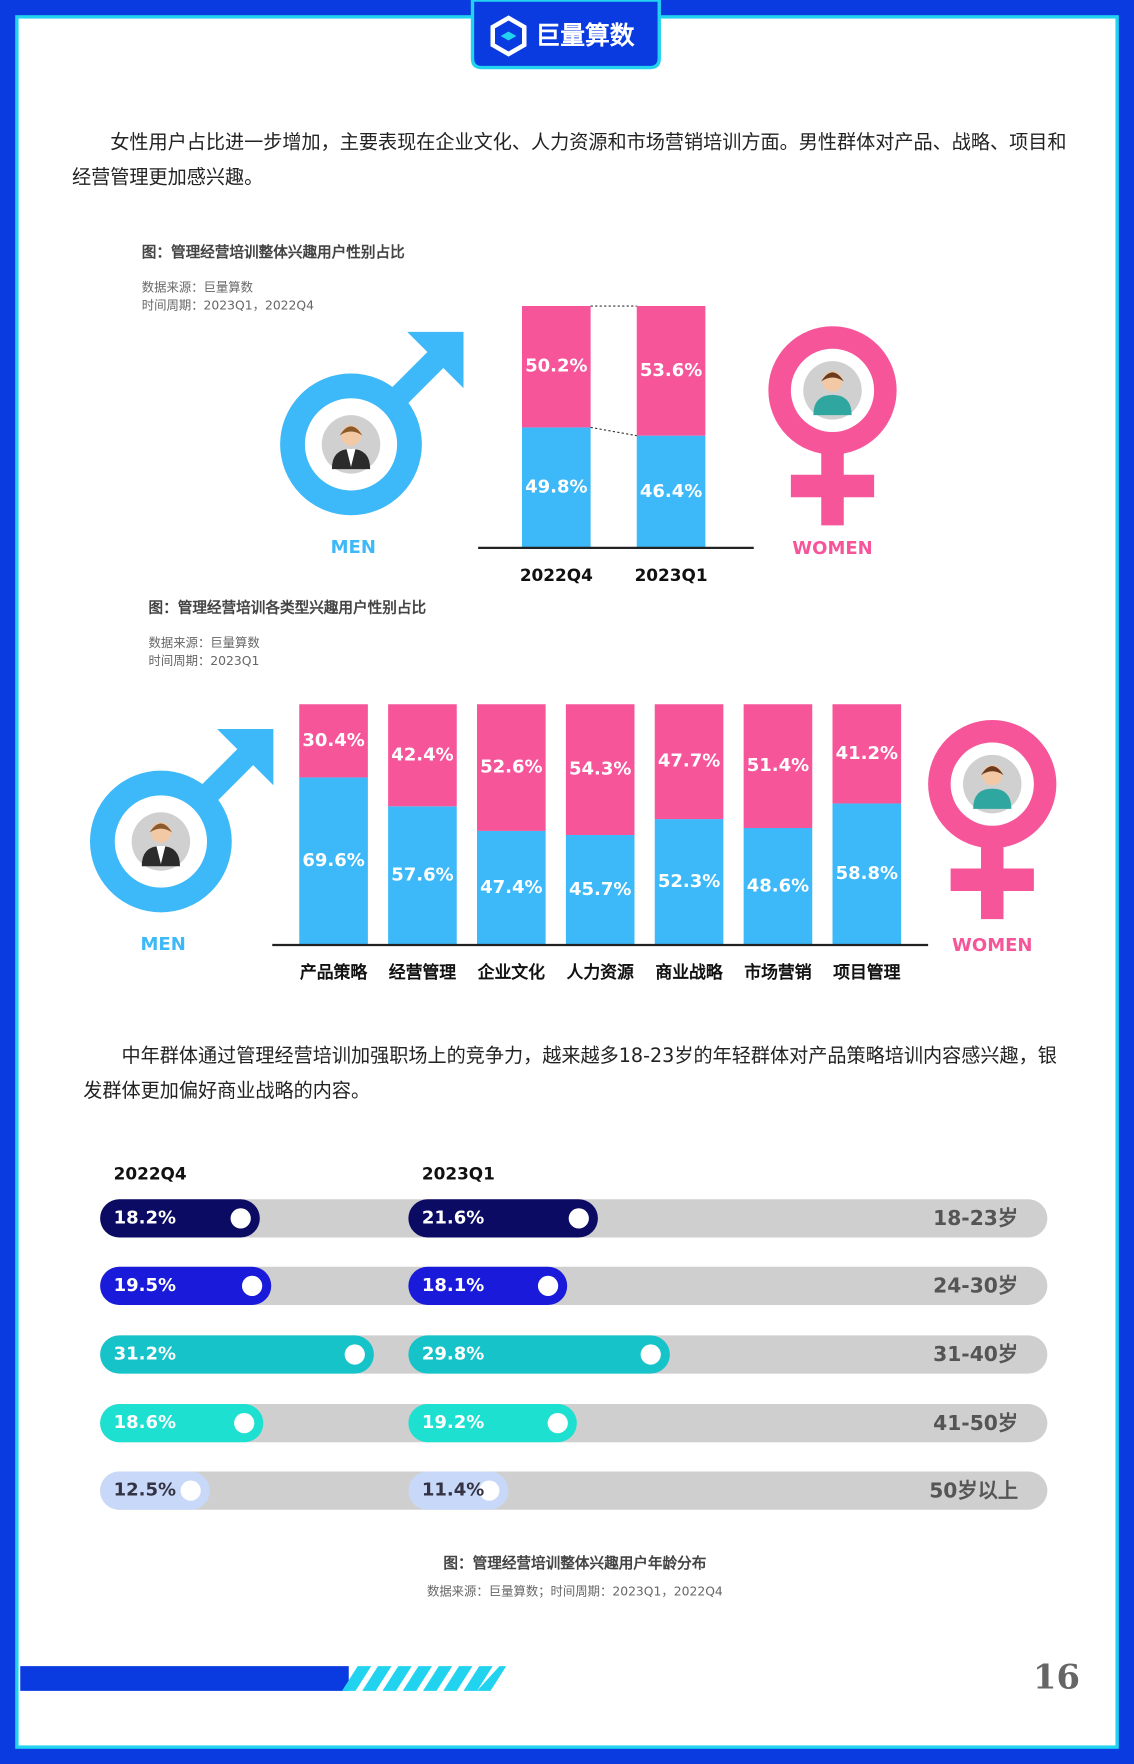 This screenshot has width=1134, height=1764. I want to click on value-label: 42.4%, so click(422, 754).